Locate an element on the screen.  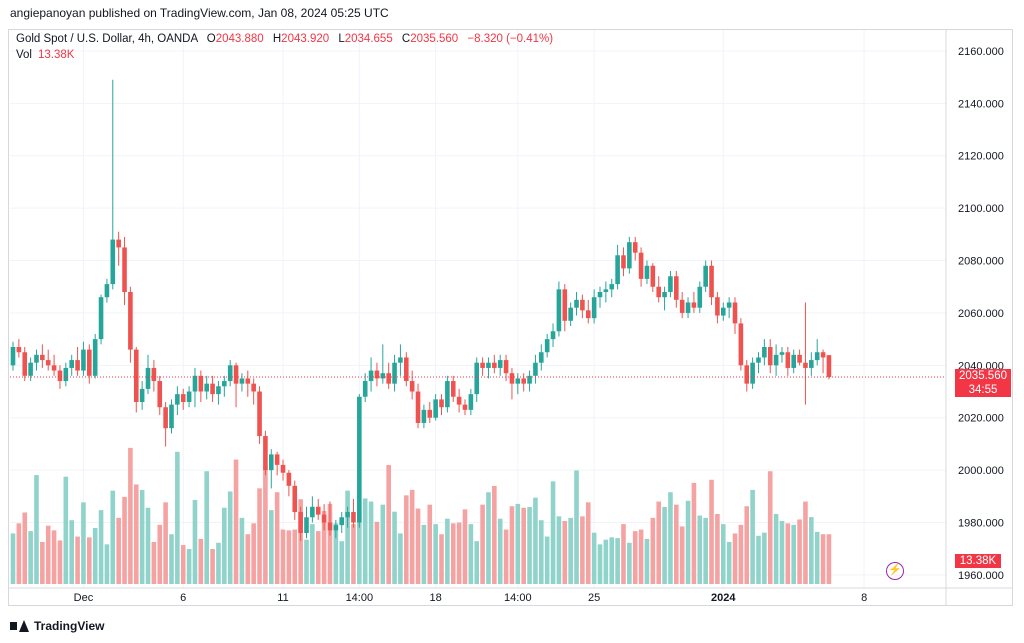
close-label: C is located at coordinates (406, 39).